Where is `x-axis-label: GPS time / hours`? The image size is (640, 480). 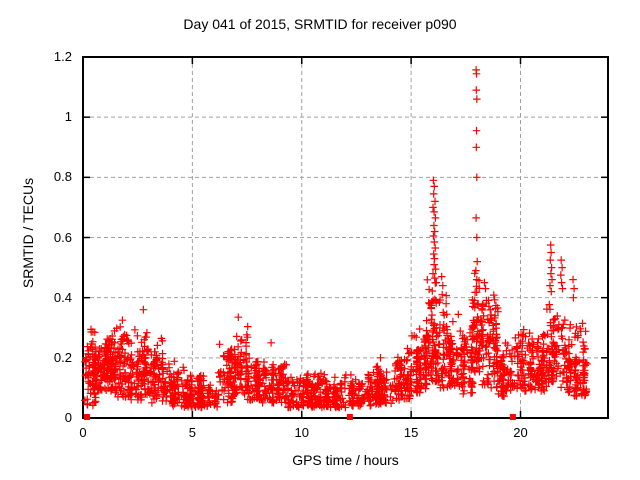
x-axis-label: GPS time / hours is located at coordinates (345, 460).